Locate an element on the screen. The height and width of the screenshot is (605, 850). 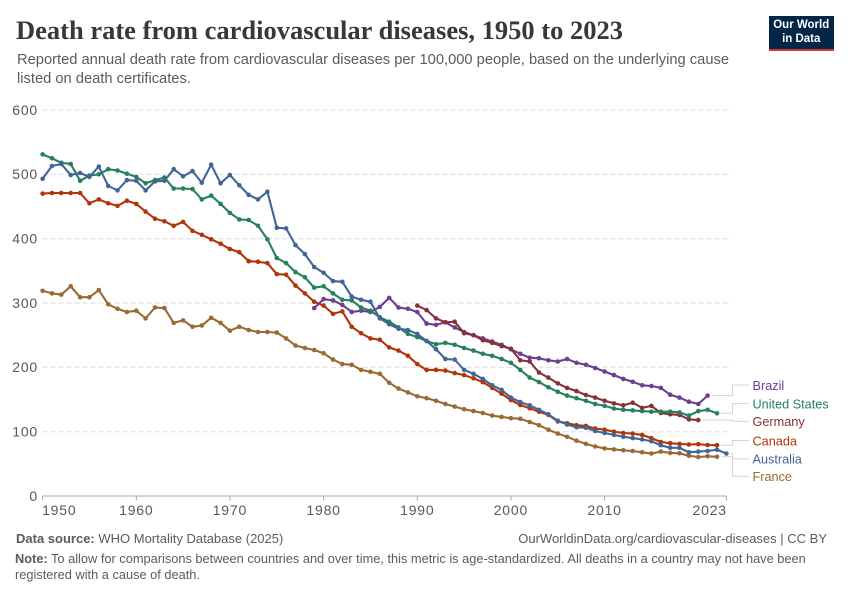
svg-text: 2023 is located at coordinates (710, 510).